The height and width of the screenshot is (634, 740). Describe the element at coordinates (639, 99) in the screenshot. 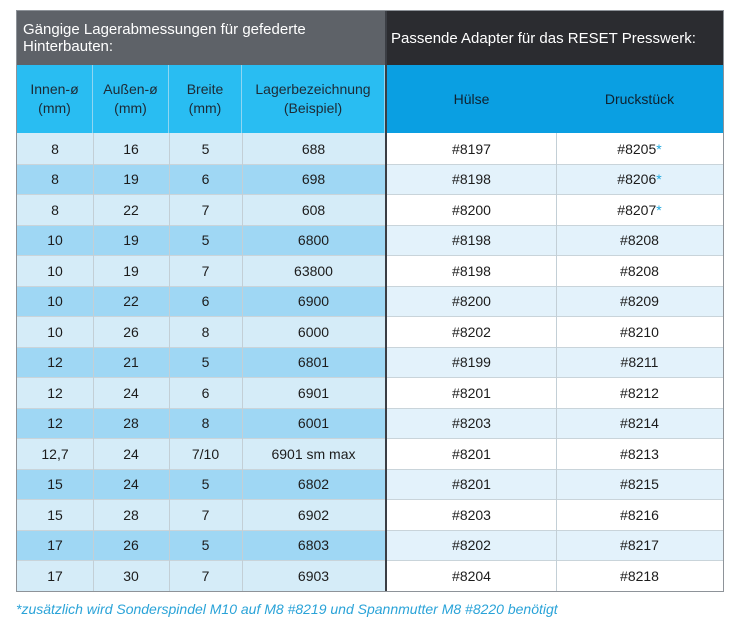

I see `column-header-pressure-piece: Druckstück` at that location.